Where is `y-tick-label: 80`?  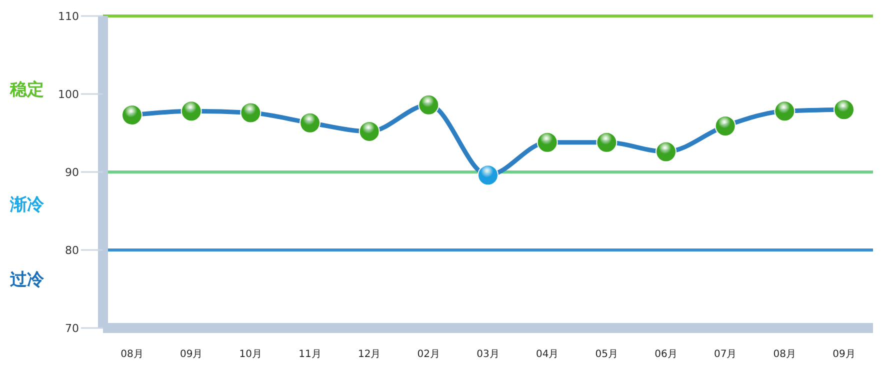
y-tick-label: 80 is located at coordinates (72, 250).